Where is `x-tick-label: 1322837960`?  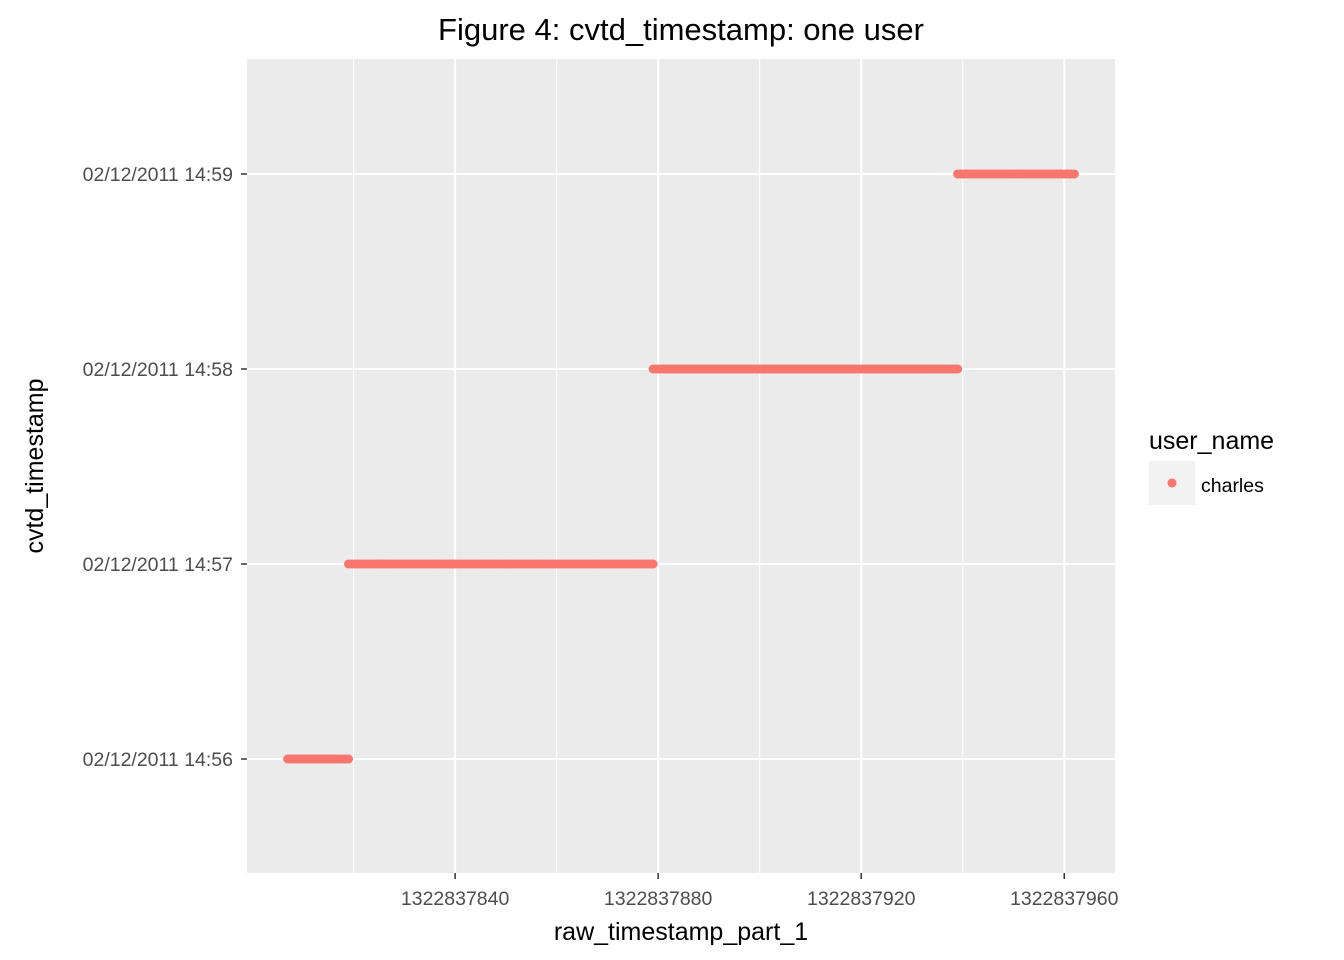 x-tick-label: 1322837960 is located at coordinates (1064, 899).